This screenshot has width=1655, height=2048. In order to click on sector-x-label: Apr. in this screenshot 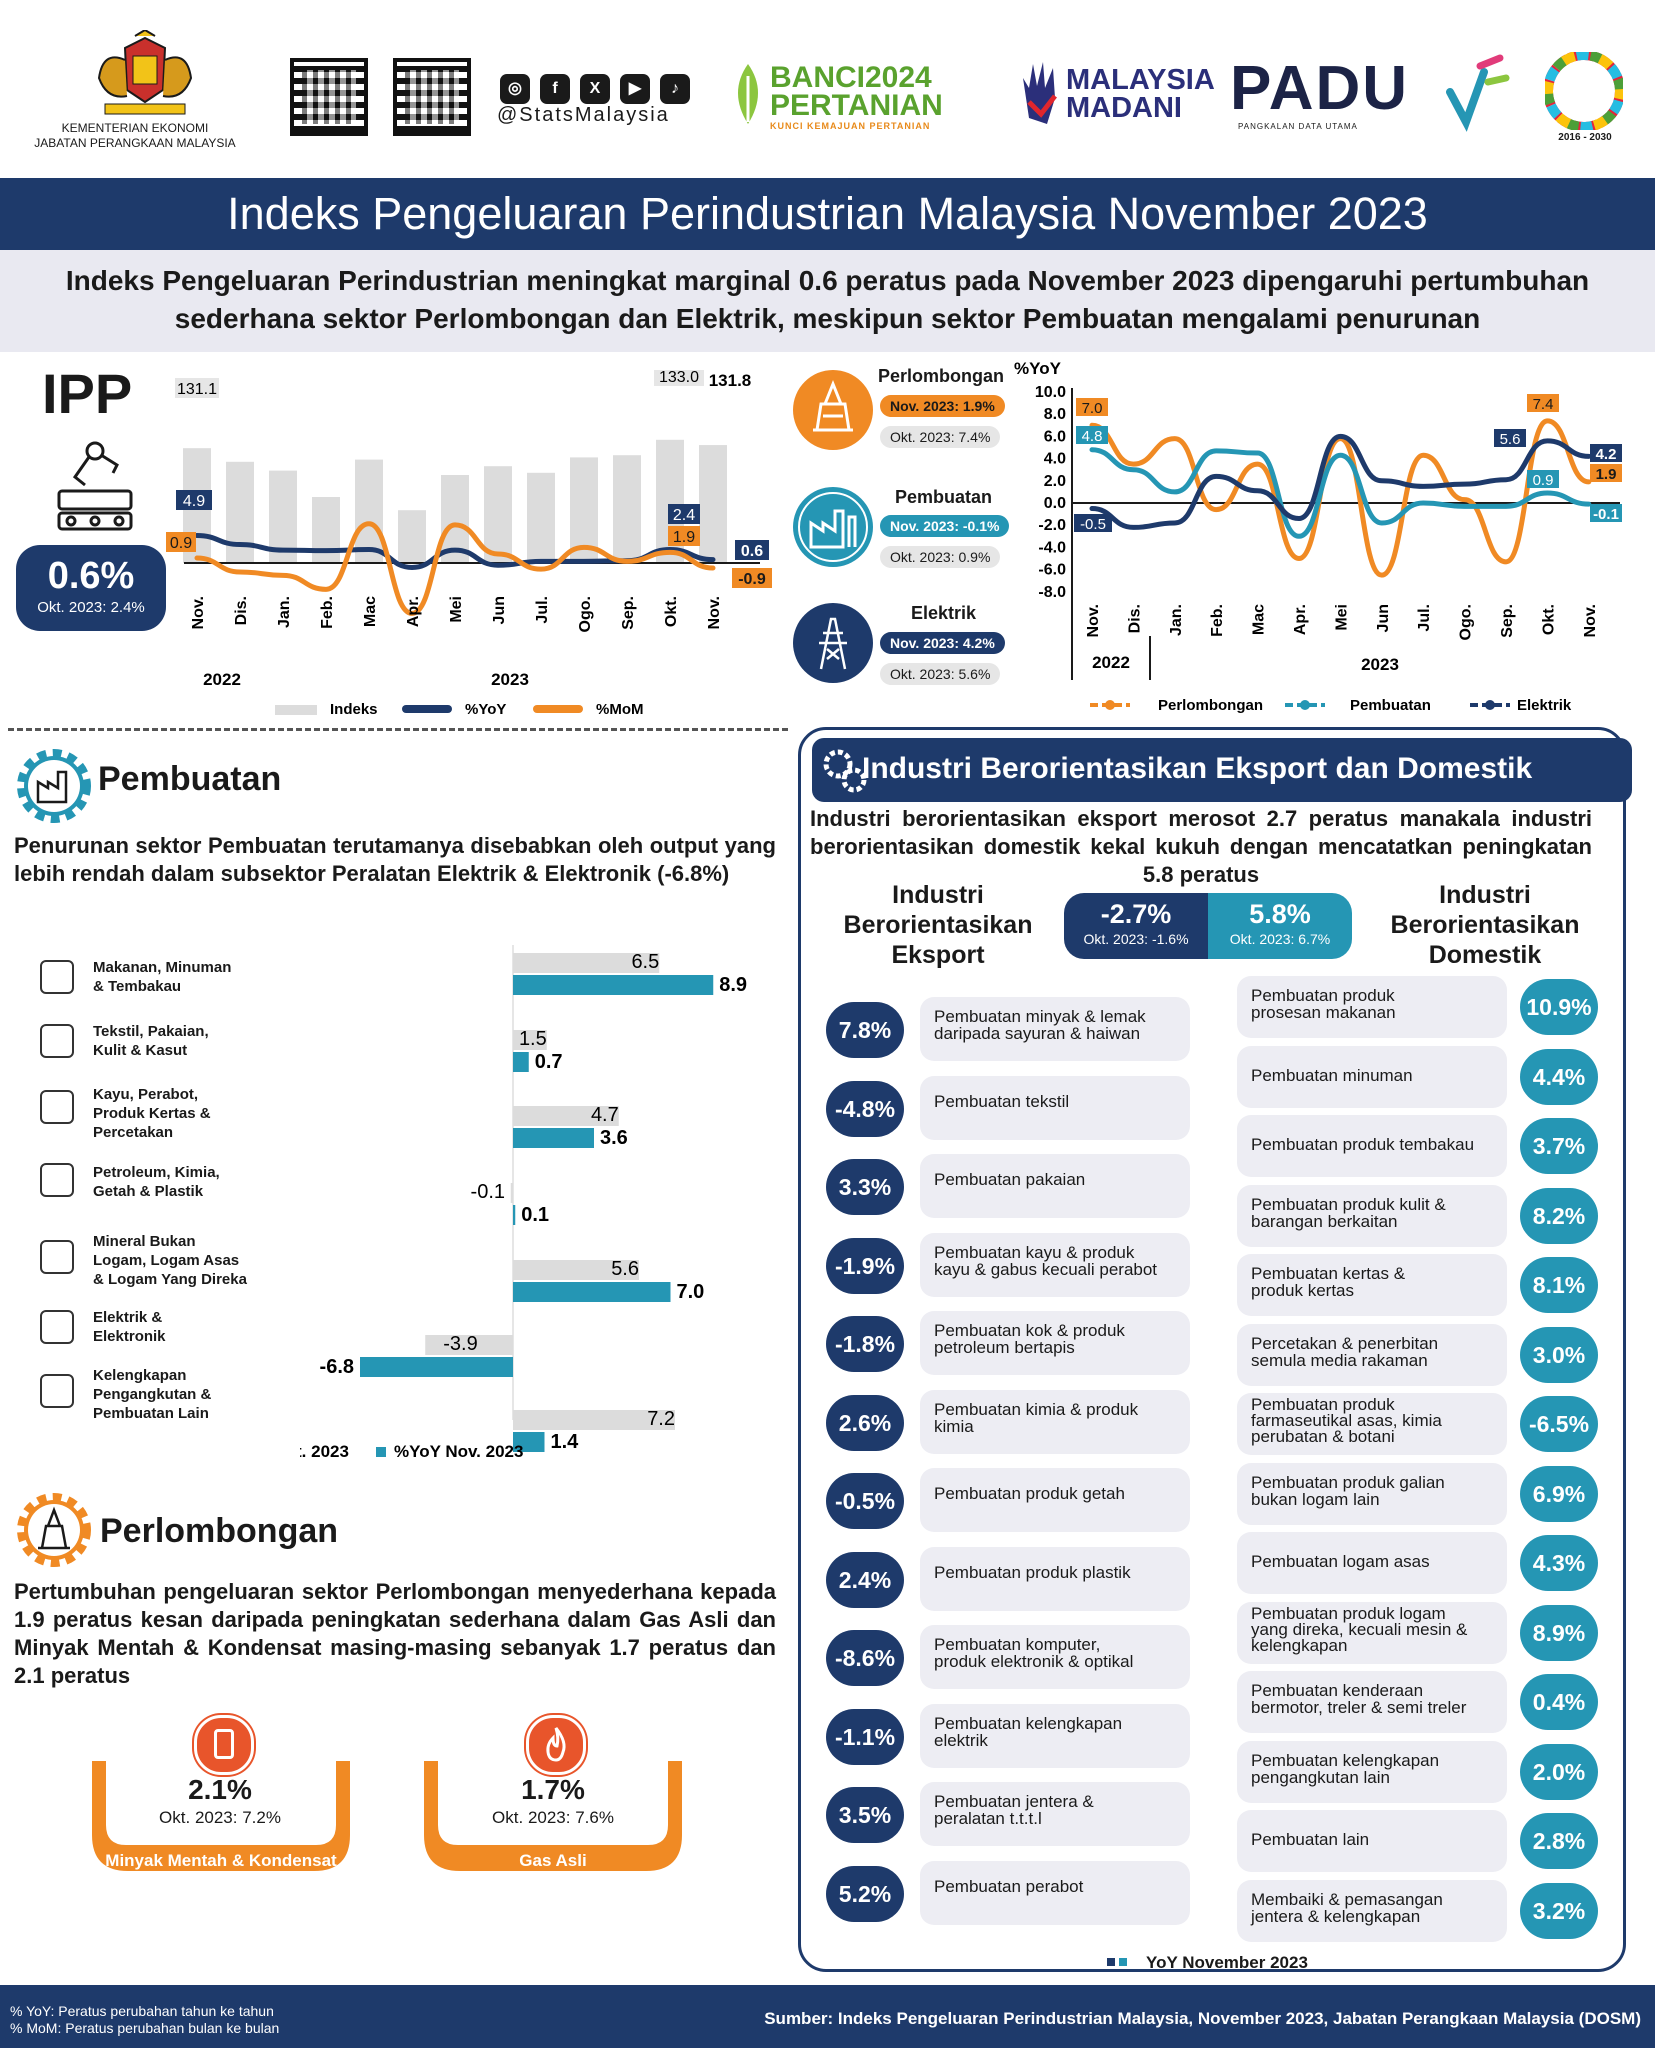, I will do `click(1300, 619)`.